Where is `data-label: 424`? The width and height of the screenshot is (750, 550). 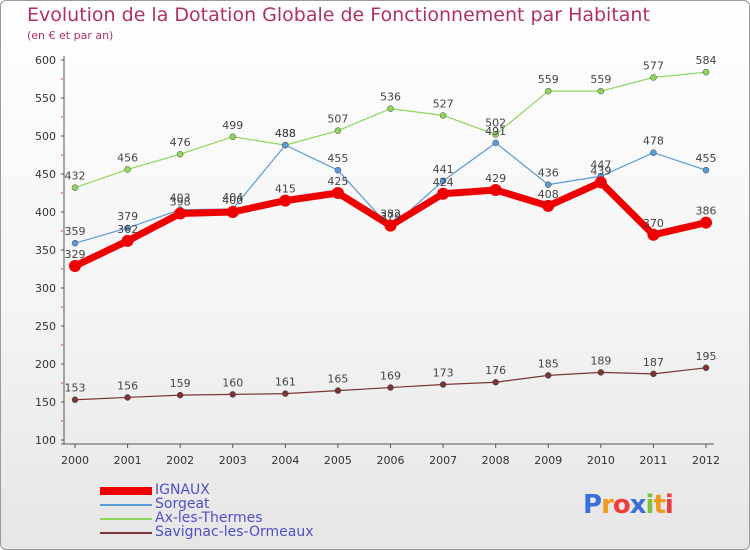
data-label: 424 is located at coordinates (443, 182).